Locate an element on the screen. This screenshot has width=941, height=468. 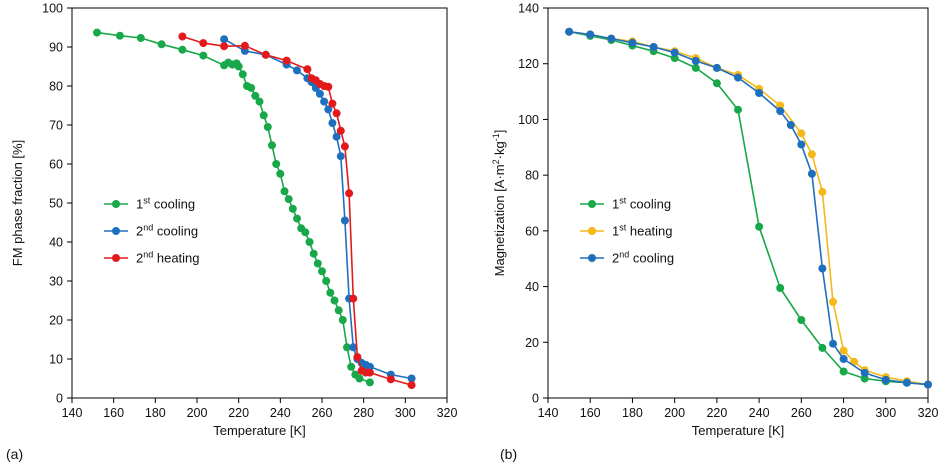
legend: 1st cooling 1st heating 2nd cooling is located at coordinates (627, 231).